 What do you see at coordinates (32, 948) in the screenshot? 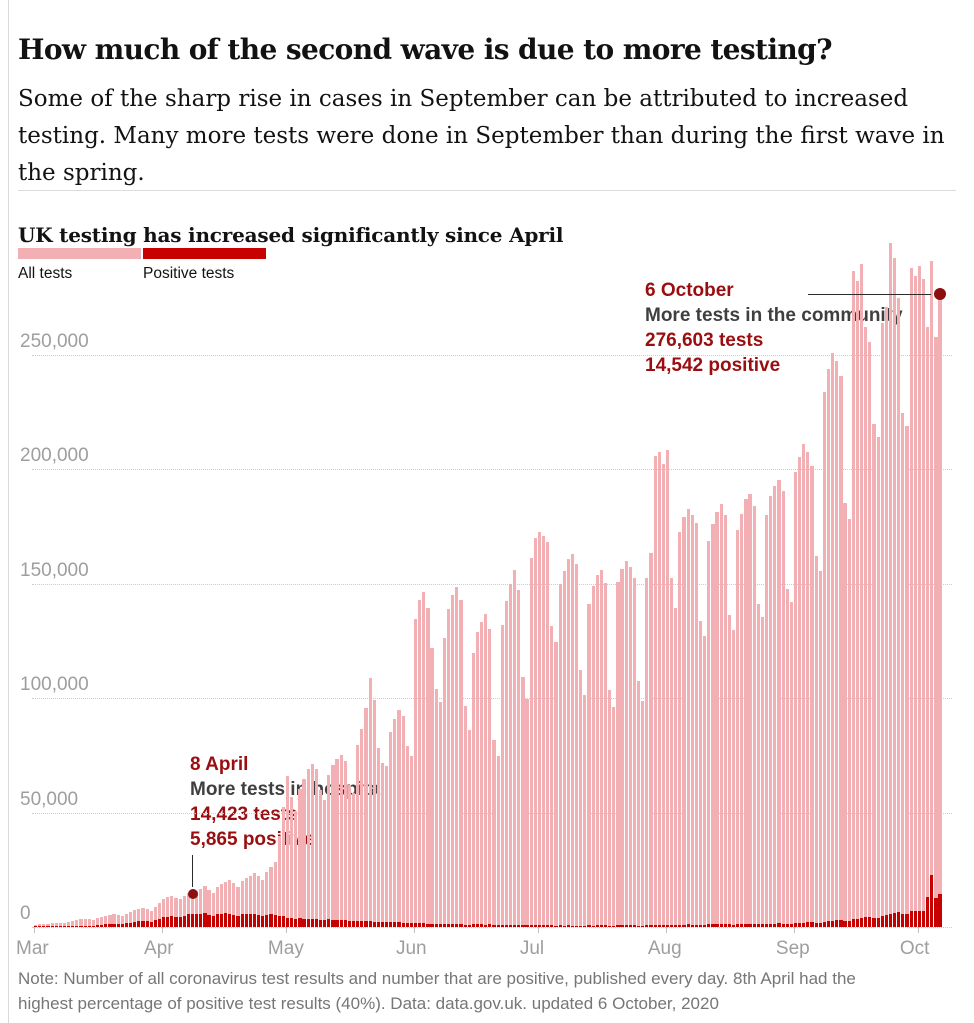
I see `x-axis-label-Mar: Mar` at bounding box center [32, 948].